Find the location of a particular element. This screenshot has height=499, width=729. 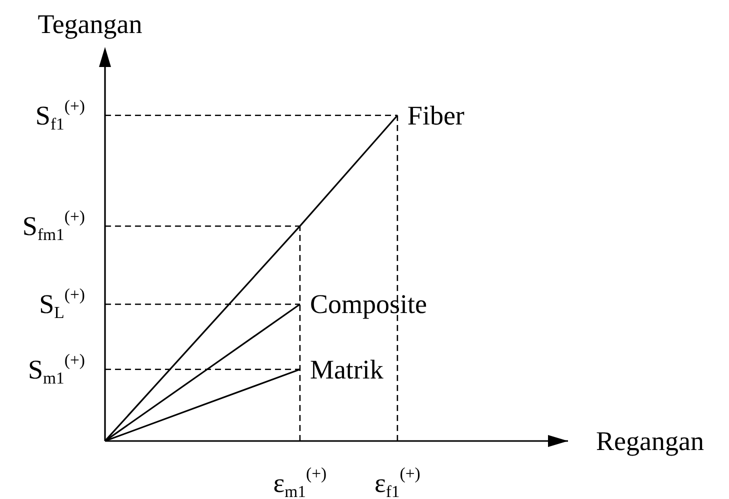

series-label: Composite is located at coordinates (368, 304).